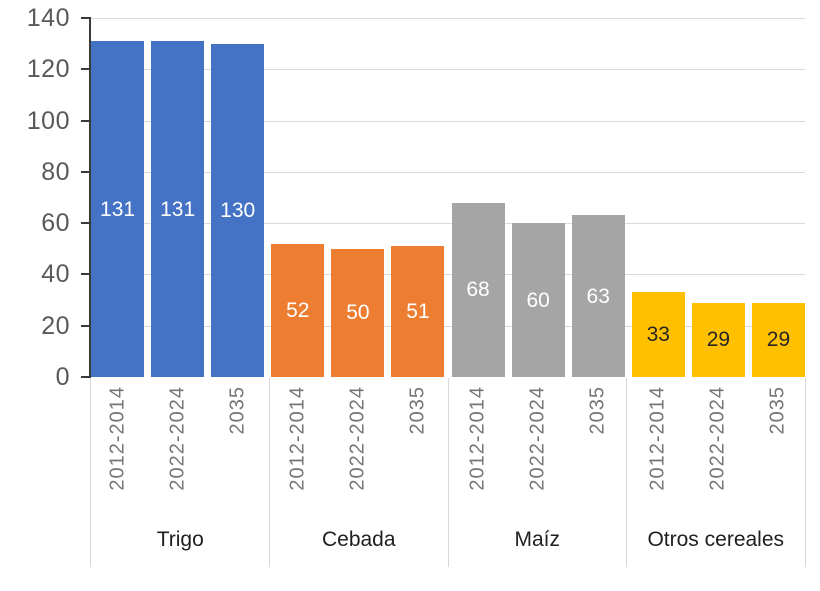 The width and height of the screenshot is (820, 591). What do you see at coordinates (90, 197) in the screenshot?
I see `y-axis-line` at bounding box center [90, 197].